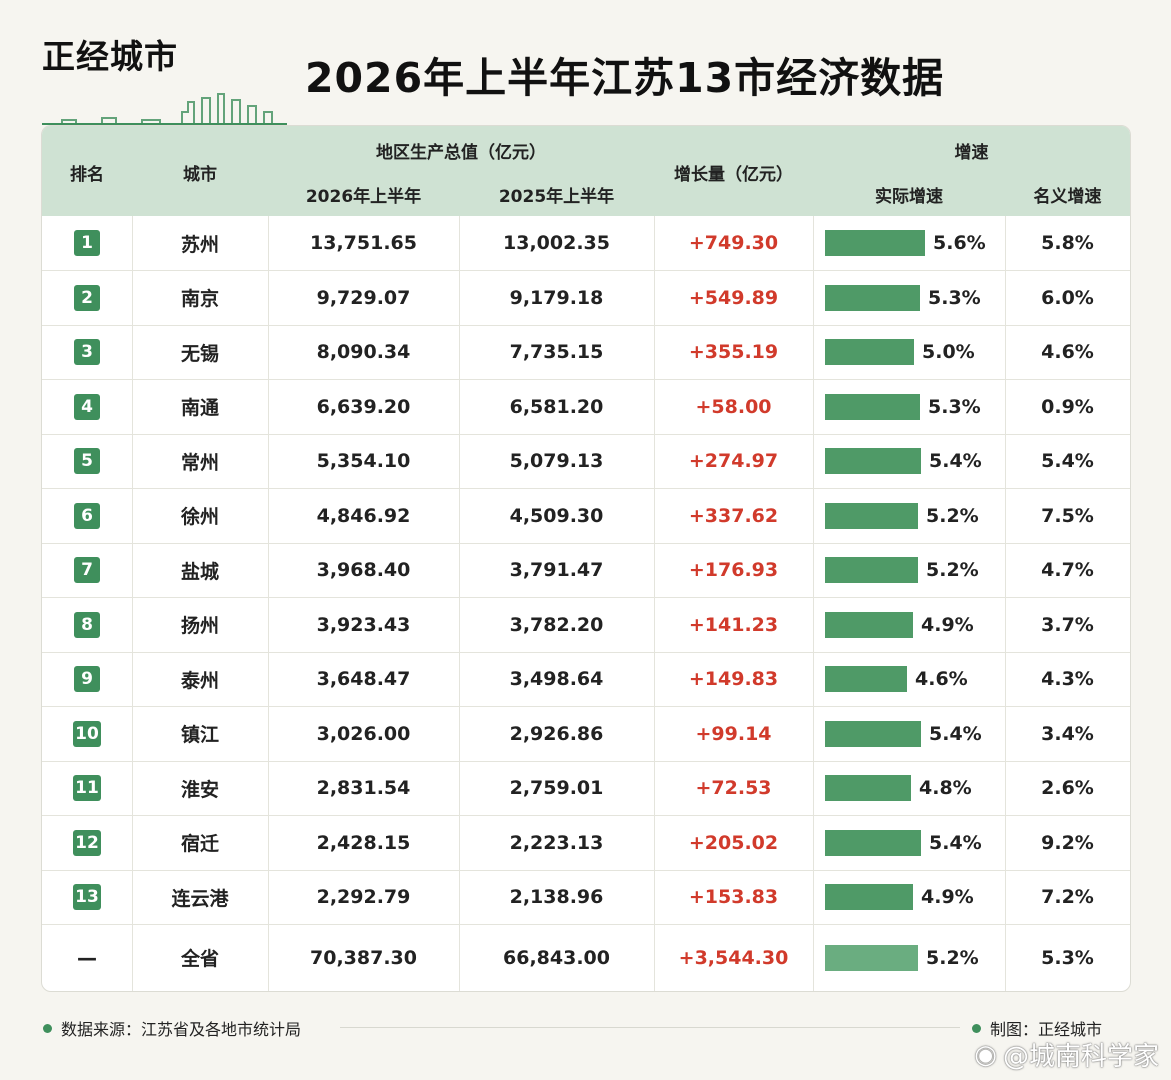 The height and width of the screenshot is (1080, 1171). Describe the element at coordinates (947, 624) in the screenshot. I see `real-growth-label: 4.9%` at that location.